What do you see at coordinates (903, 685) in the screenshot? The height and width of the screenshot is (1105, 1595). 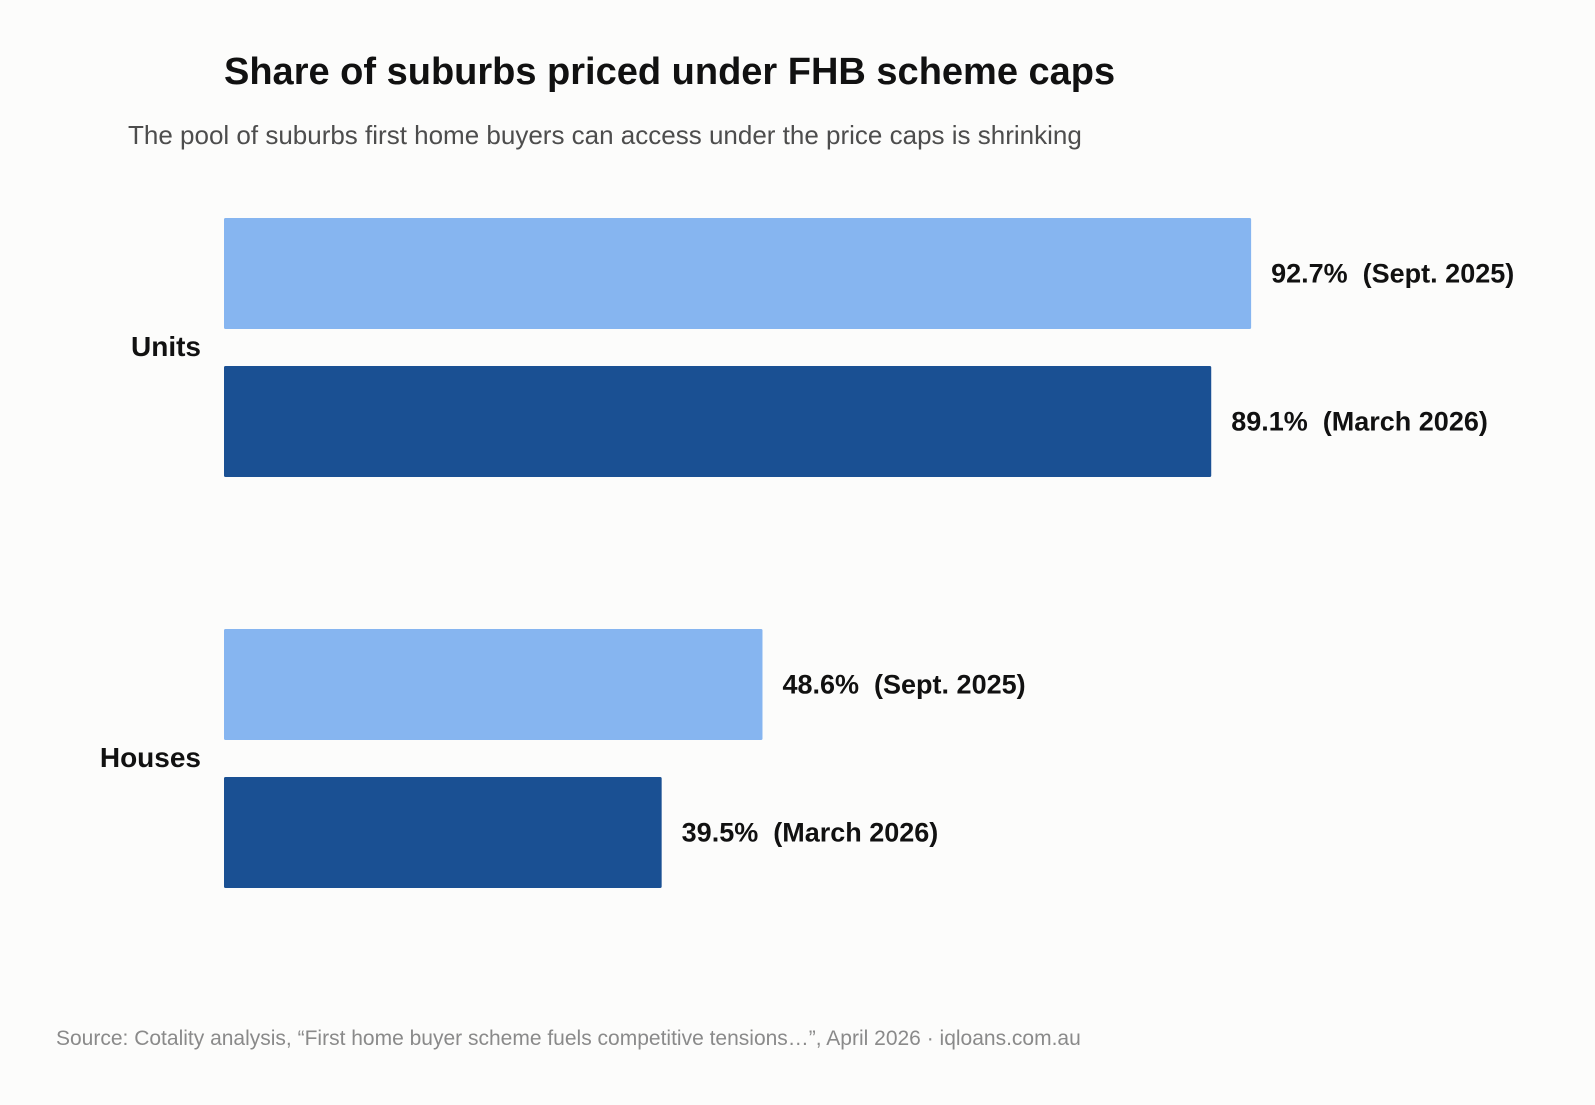 I see `value-label-houses-sept-2025: 48.6% (Sept. 2025)` at bounding box center [903, 685].